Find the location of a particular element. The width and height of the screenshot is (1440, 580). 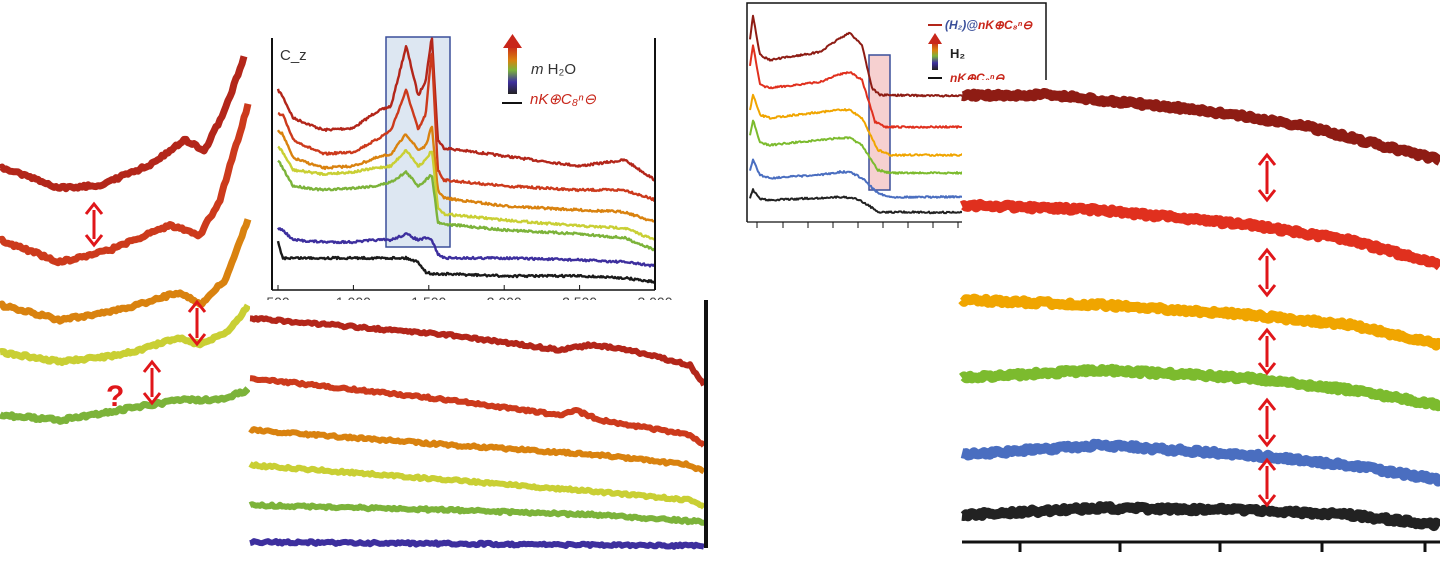

legend-arrow-label: H₂ is located at coordinates (957, 53).